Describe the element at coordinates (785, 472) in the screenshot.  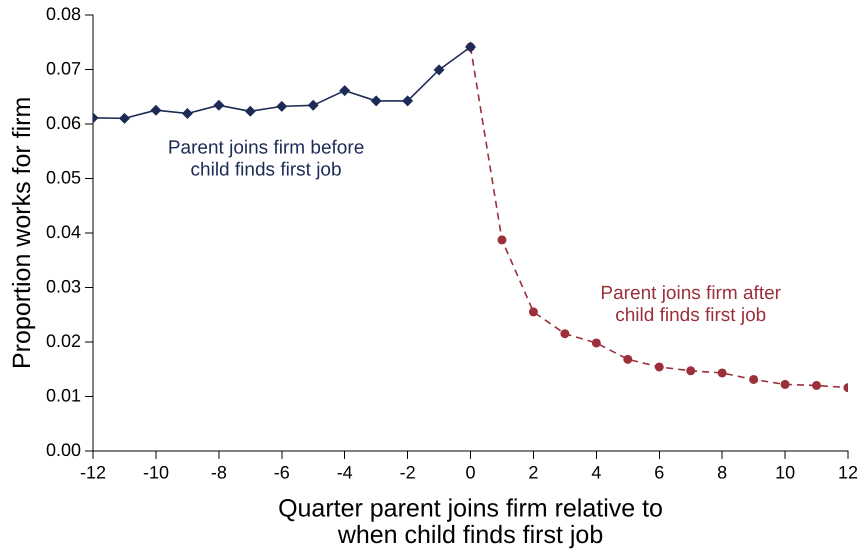
I see `x-tick-label: 10` at that location.